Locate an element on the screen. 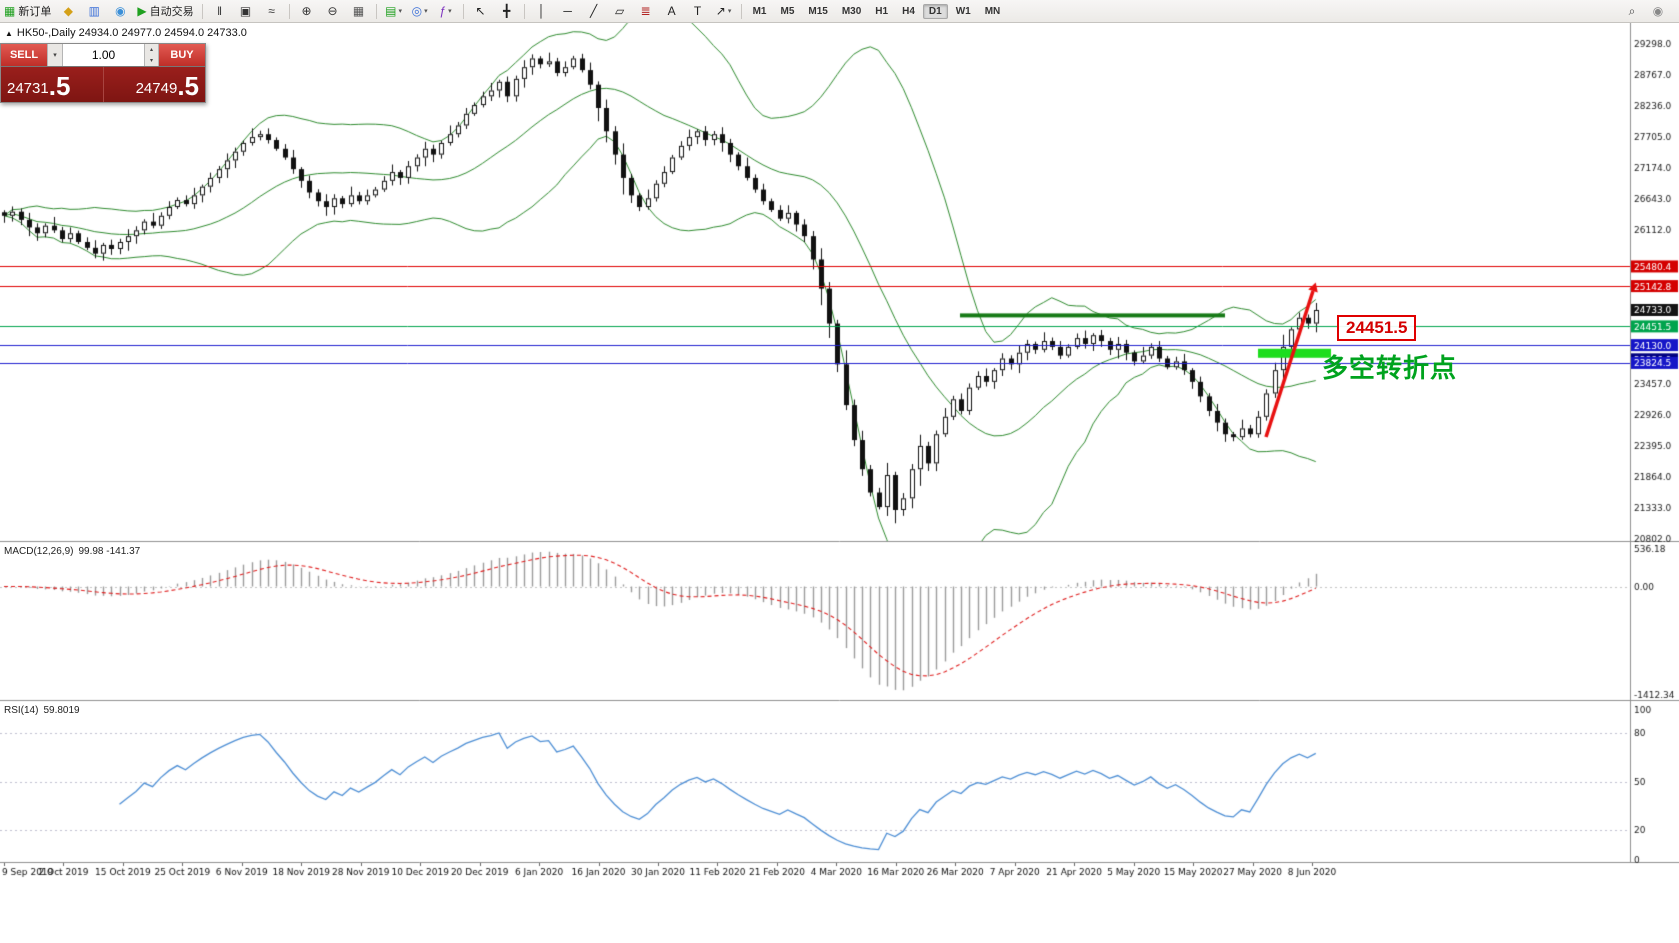 This screenshot has width=1679, height=943. new-order-button: ▦ is located at coordinates (10, 11).